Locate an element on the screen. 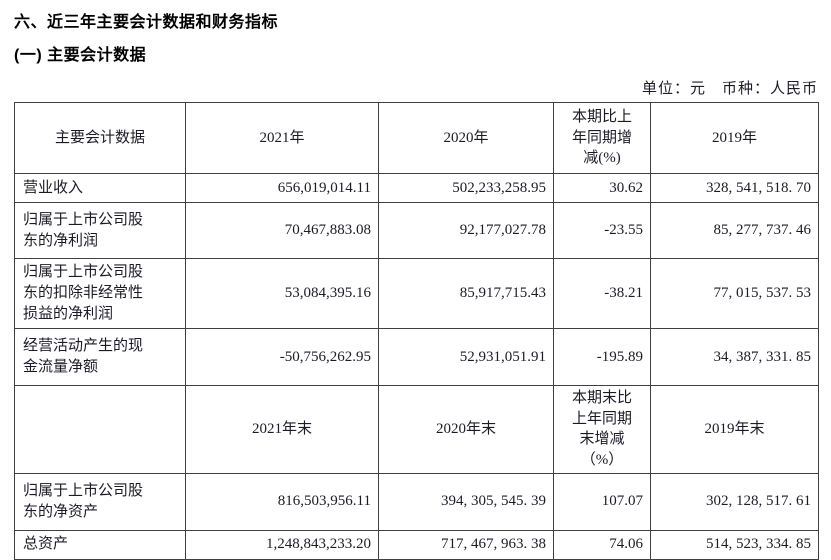 This screenshot has width=831, height=560. value-cell: 85, 277, 737. 46 is located at coordinates (734, 230).